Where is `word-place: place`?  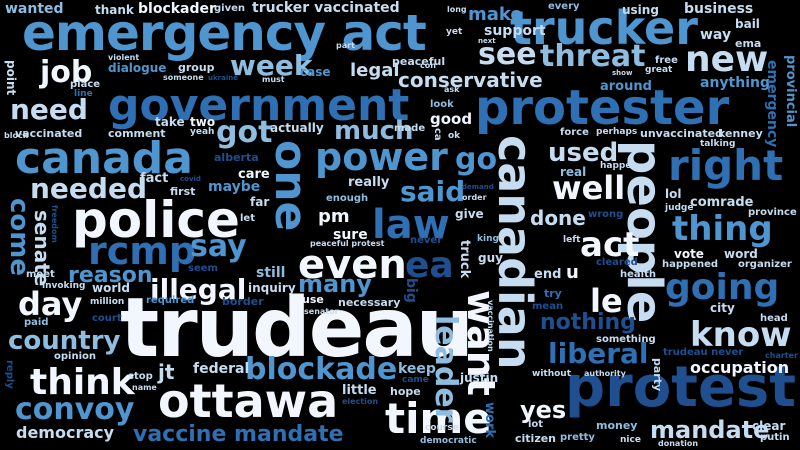 word-place: place is located at coordinates (85, 84).